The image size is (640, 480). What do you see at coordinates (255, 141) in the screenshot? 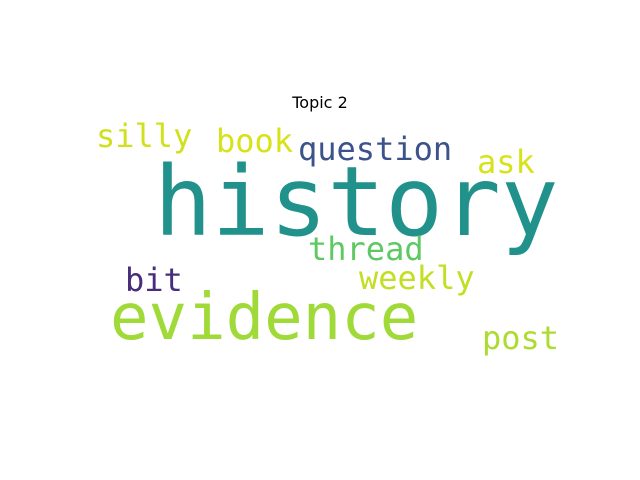
I see `word-book: book` at bounding box center [255, 141].